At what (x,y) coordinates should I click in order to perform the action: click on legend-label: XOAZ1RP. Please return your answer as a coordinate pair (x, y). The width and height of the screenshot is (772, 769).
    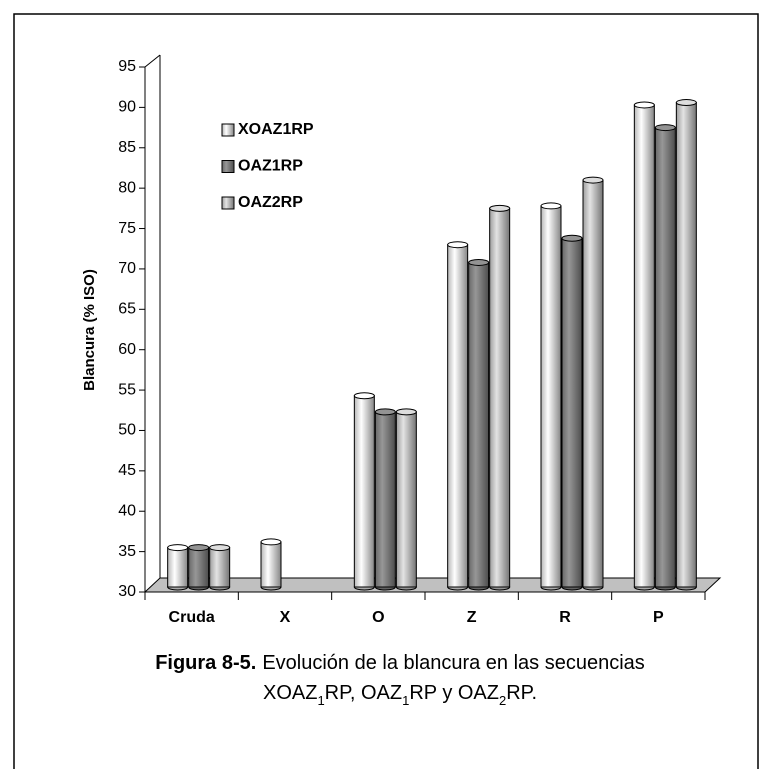
    Looking at the image, I should click on (276, 129).